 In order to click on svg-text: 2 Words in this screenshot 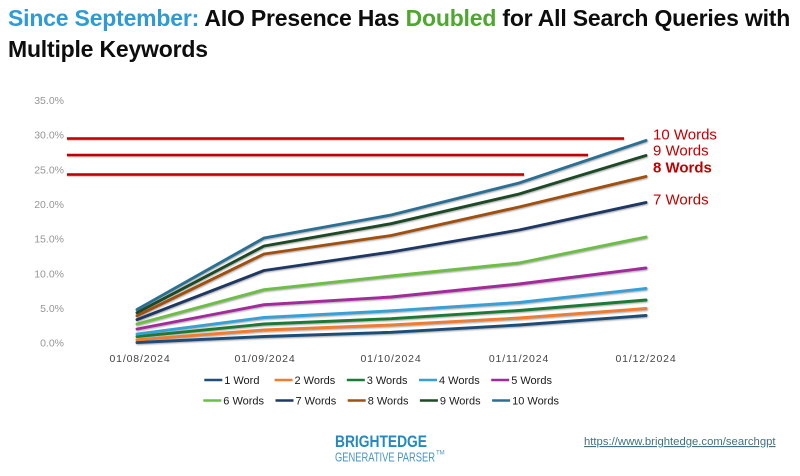, I will do `click(315, 381)`.